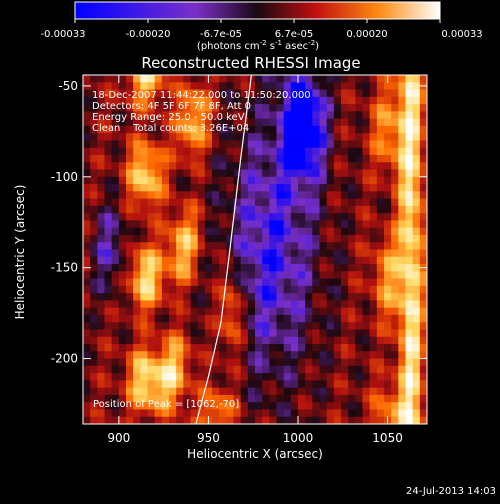 Image resolution: width=500 pixels, height=504 pixels. I want to click on y-axis-label: Heliocentric Y (arcsec), so click(20, 252).